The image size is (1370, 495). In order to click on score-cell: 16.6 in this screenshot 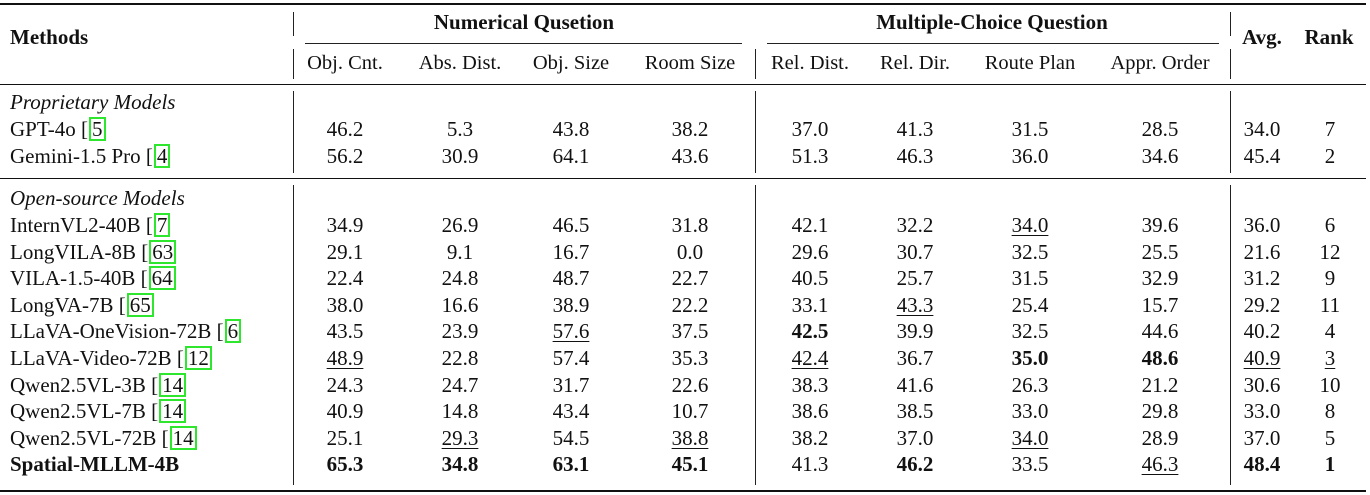, I will do `click(460, 304)`.